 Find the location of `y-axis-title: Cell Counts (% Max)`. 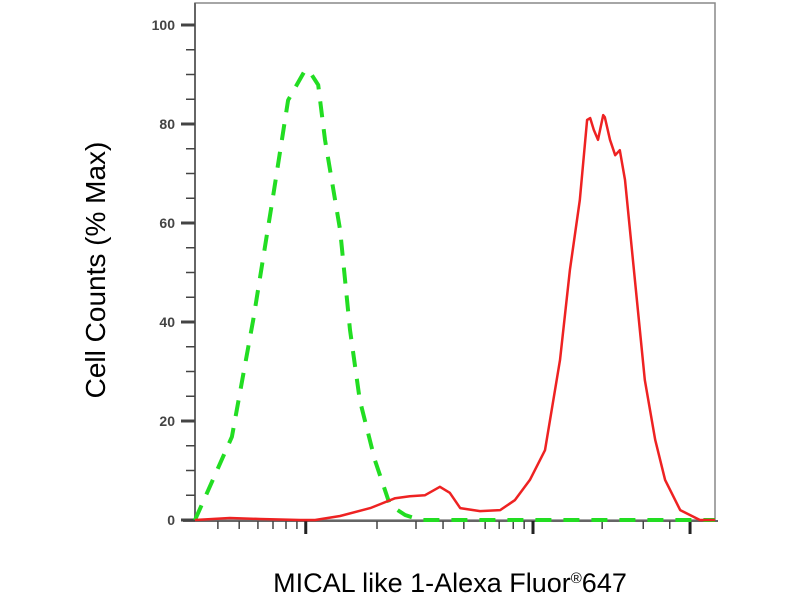

y-axis-title: Cell Counts (% Max) is located at coordinates (95, 270).